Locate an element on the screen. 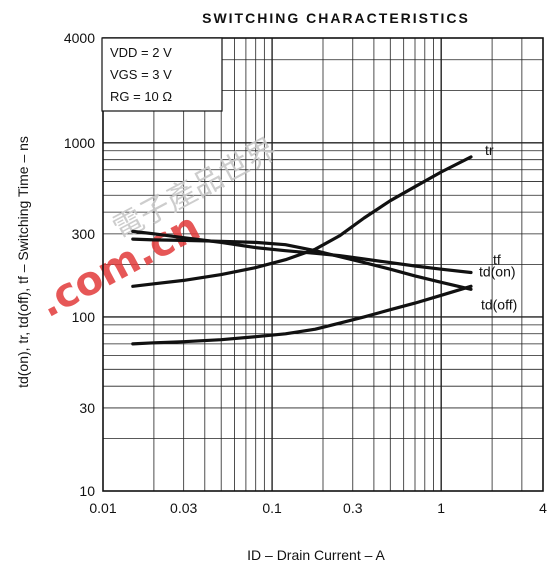 The width and height of the screenshot is (560, 573). chart-title: SWITCHING CHARACTERISTICS is located at coordinates (336, 18).